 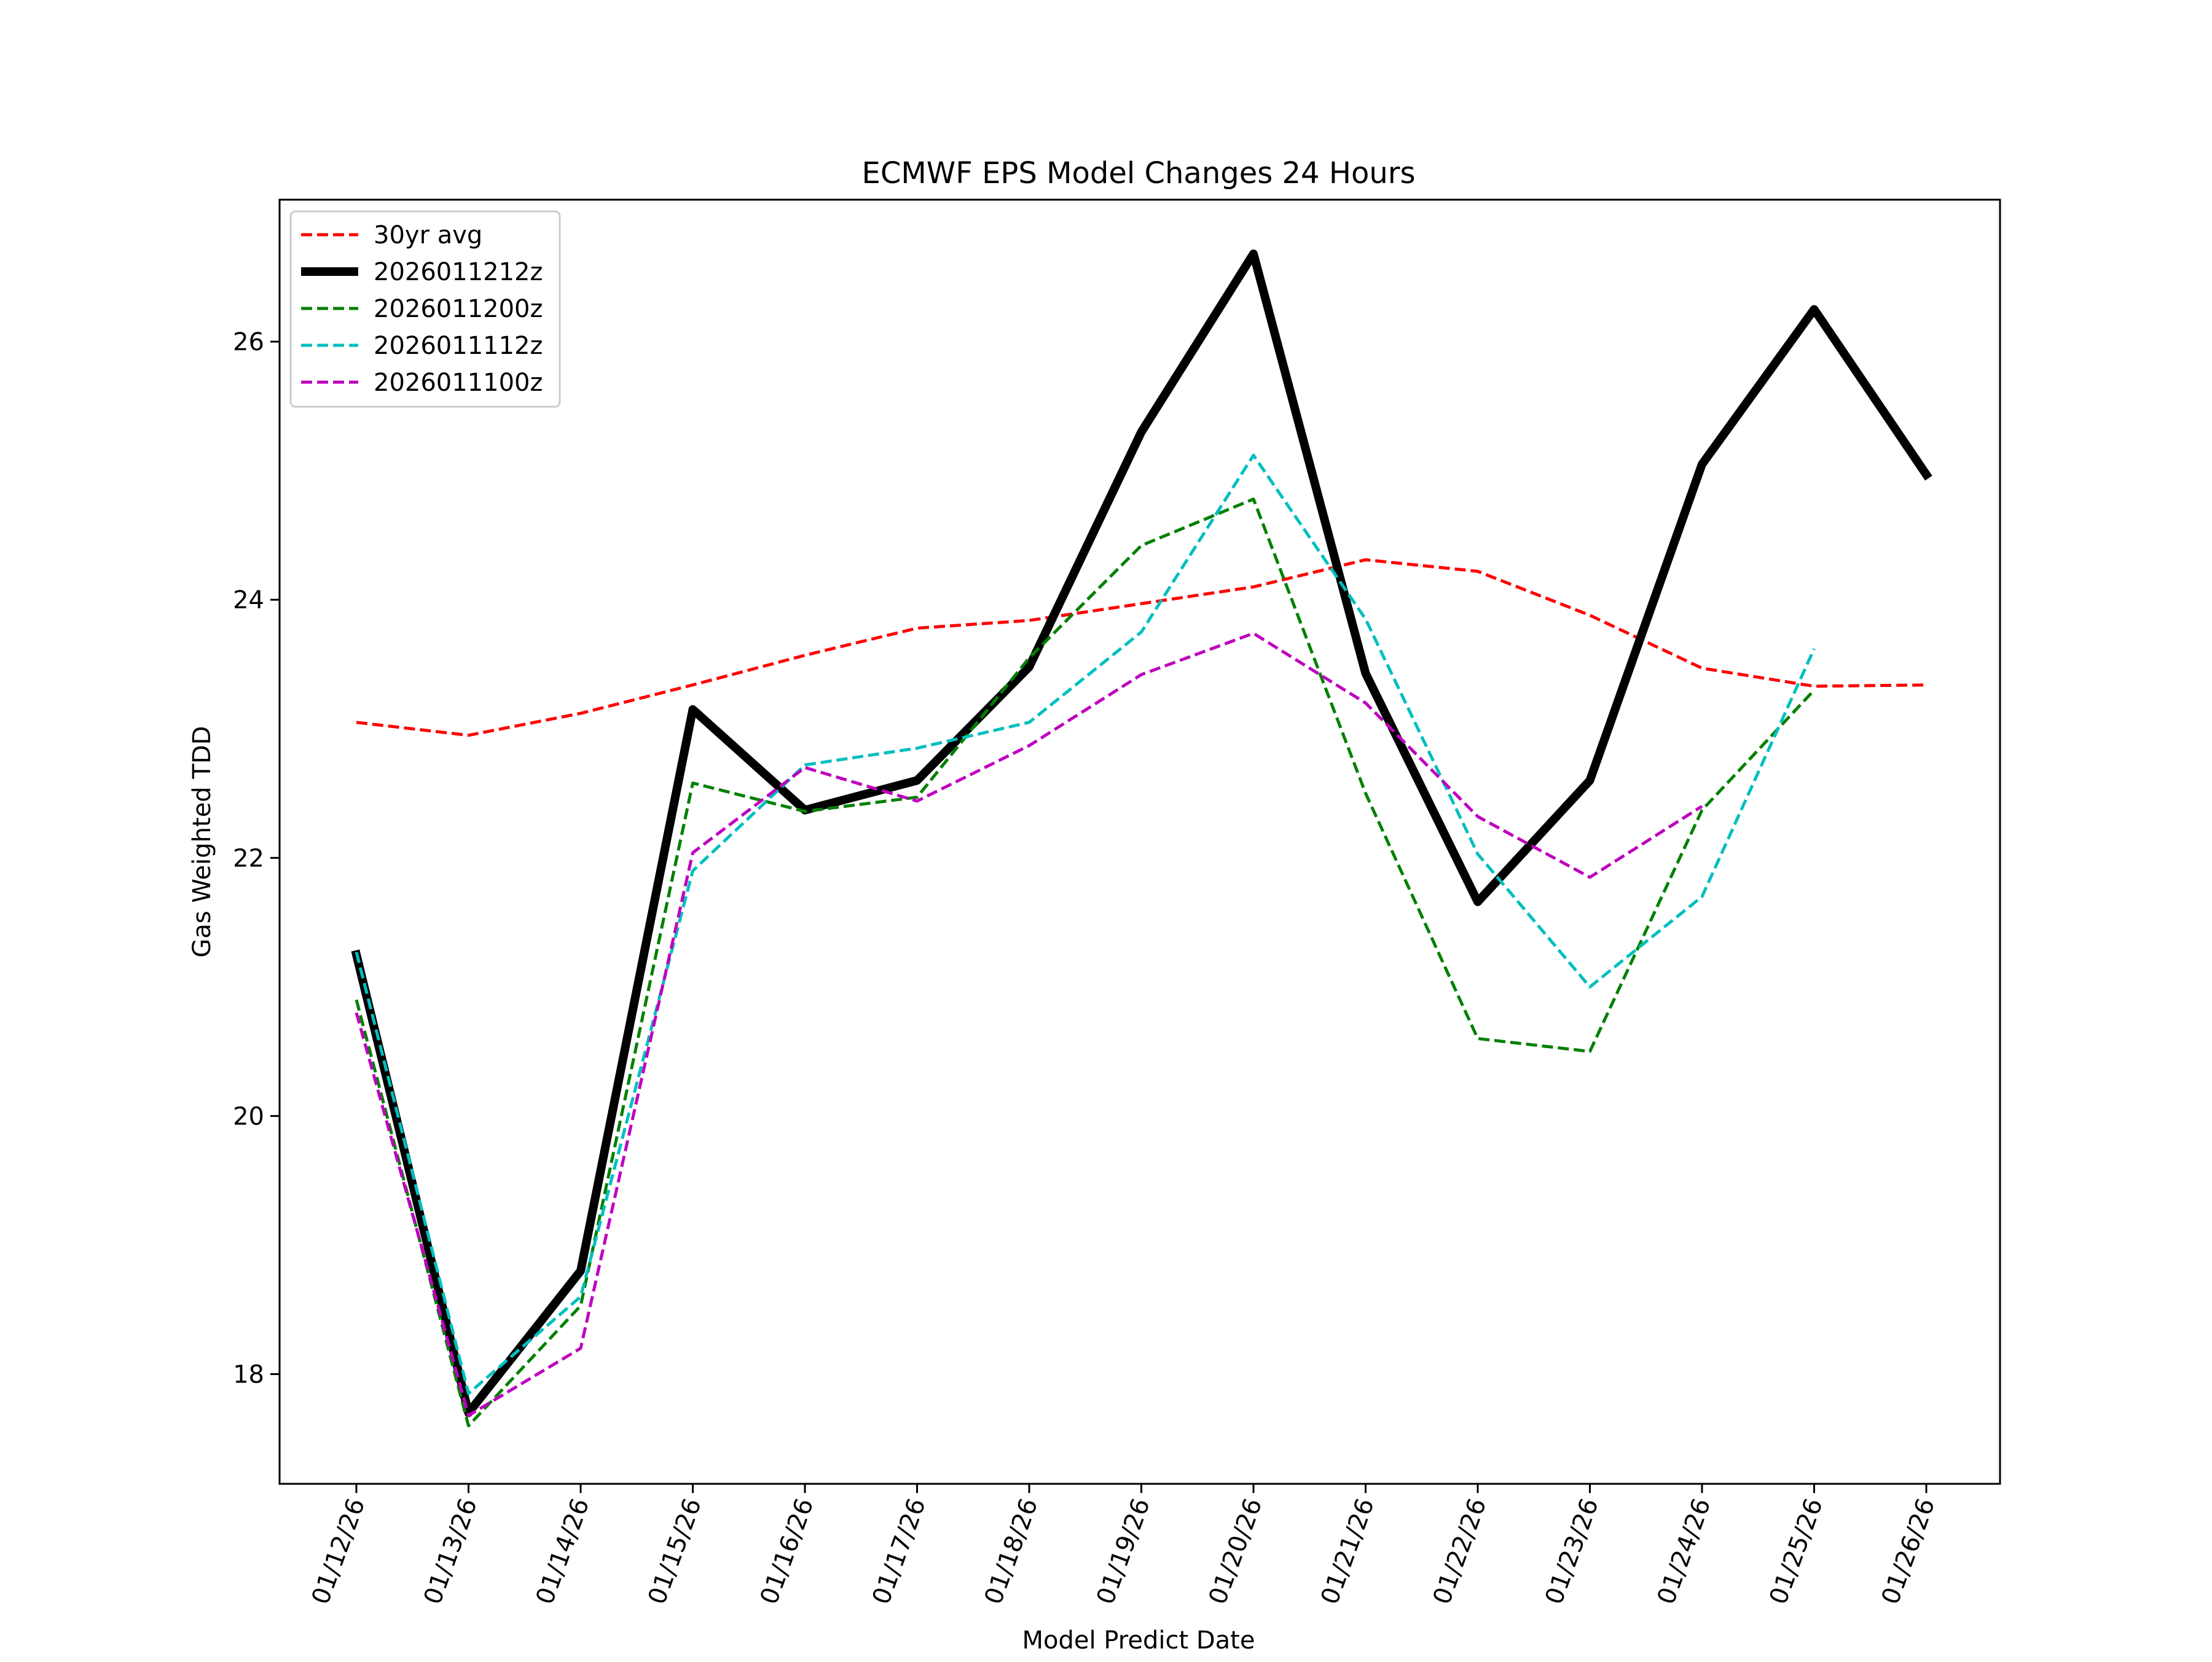 I want to click on legend-box, so click(x=425, y=309).